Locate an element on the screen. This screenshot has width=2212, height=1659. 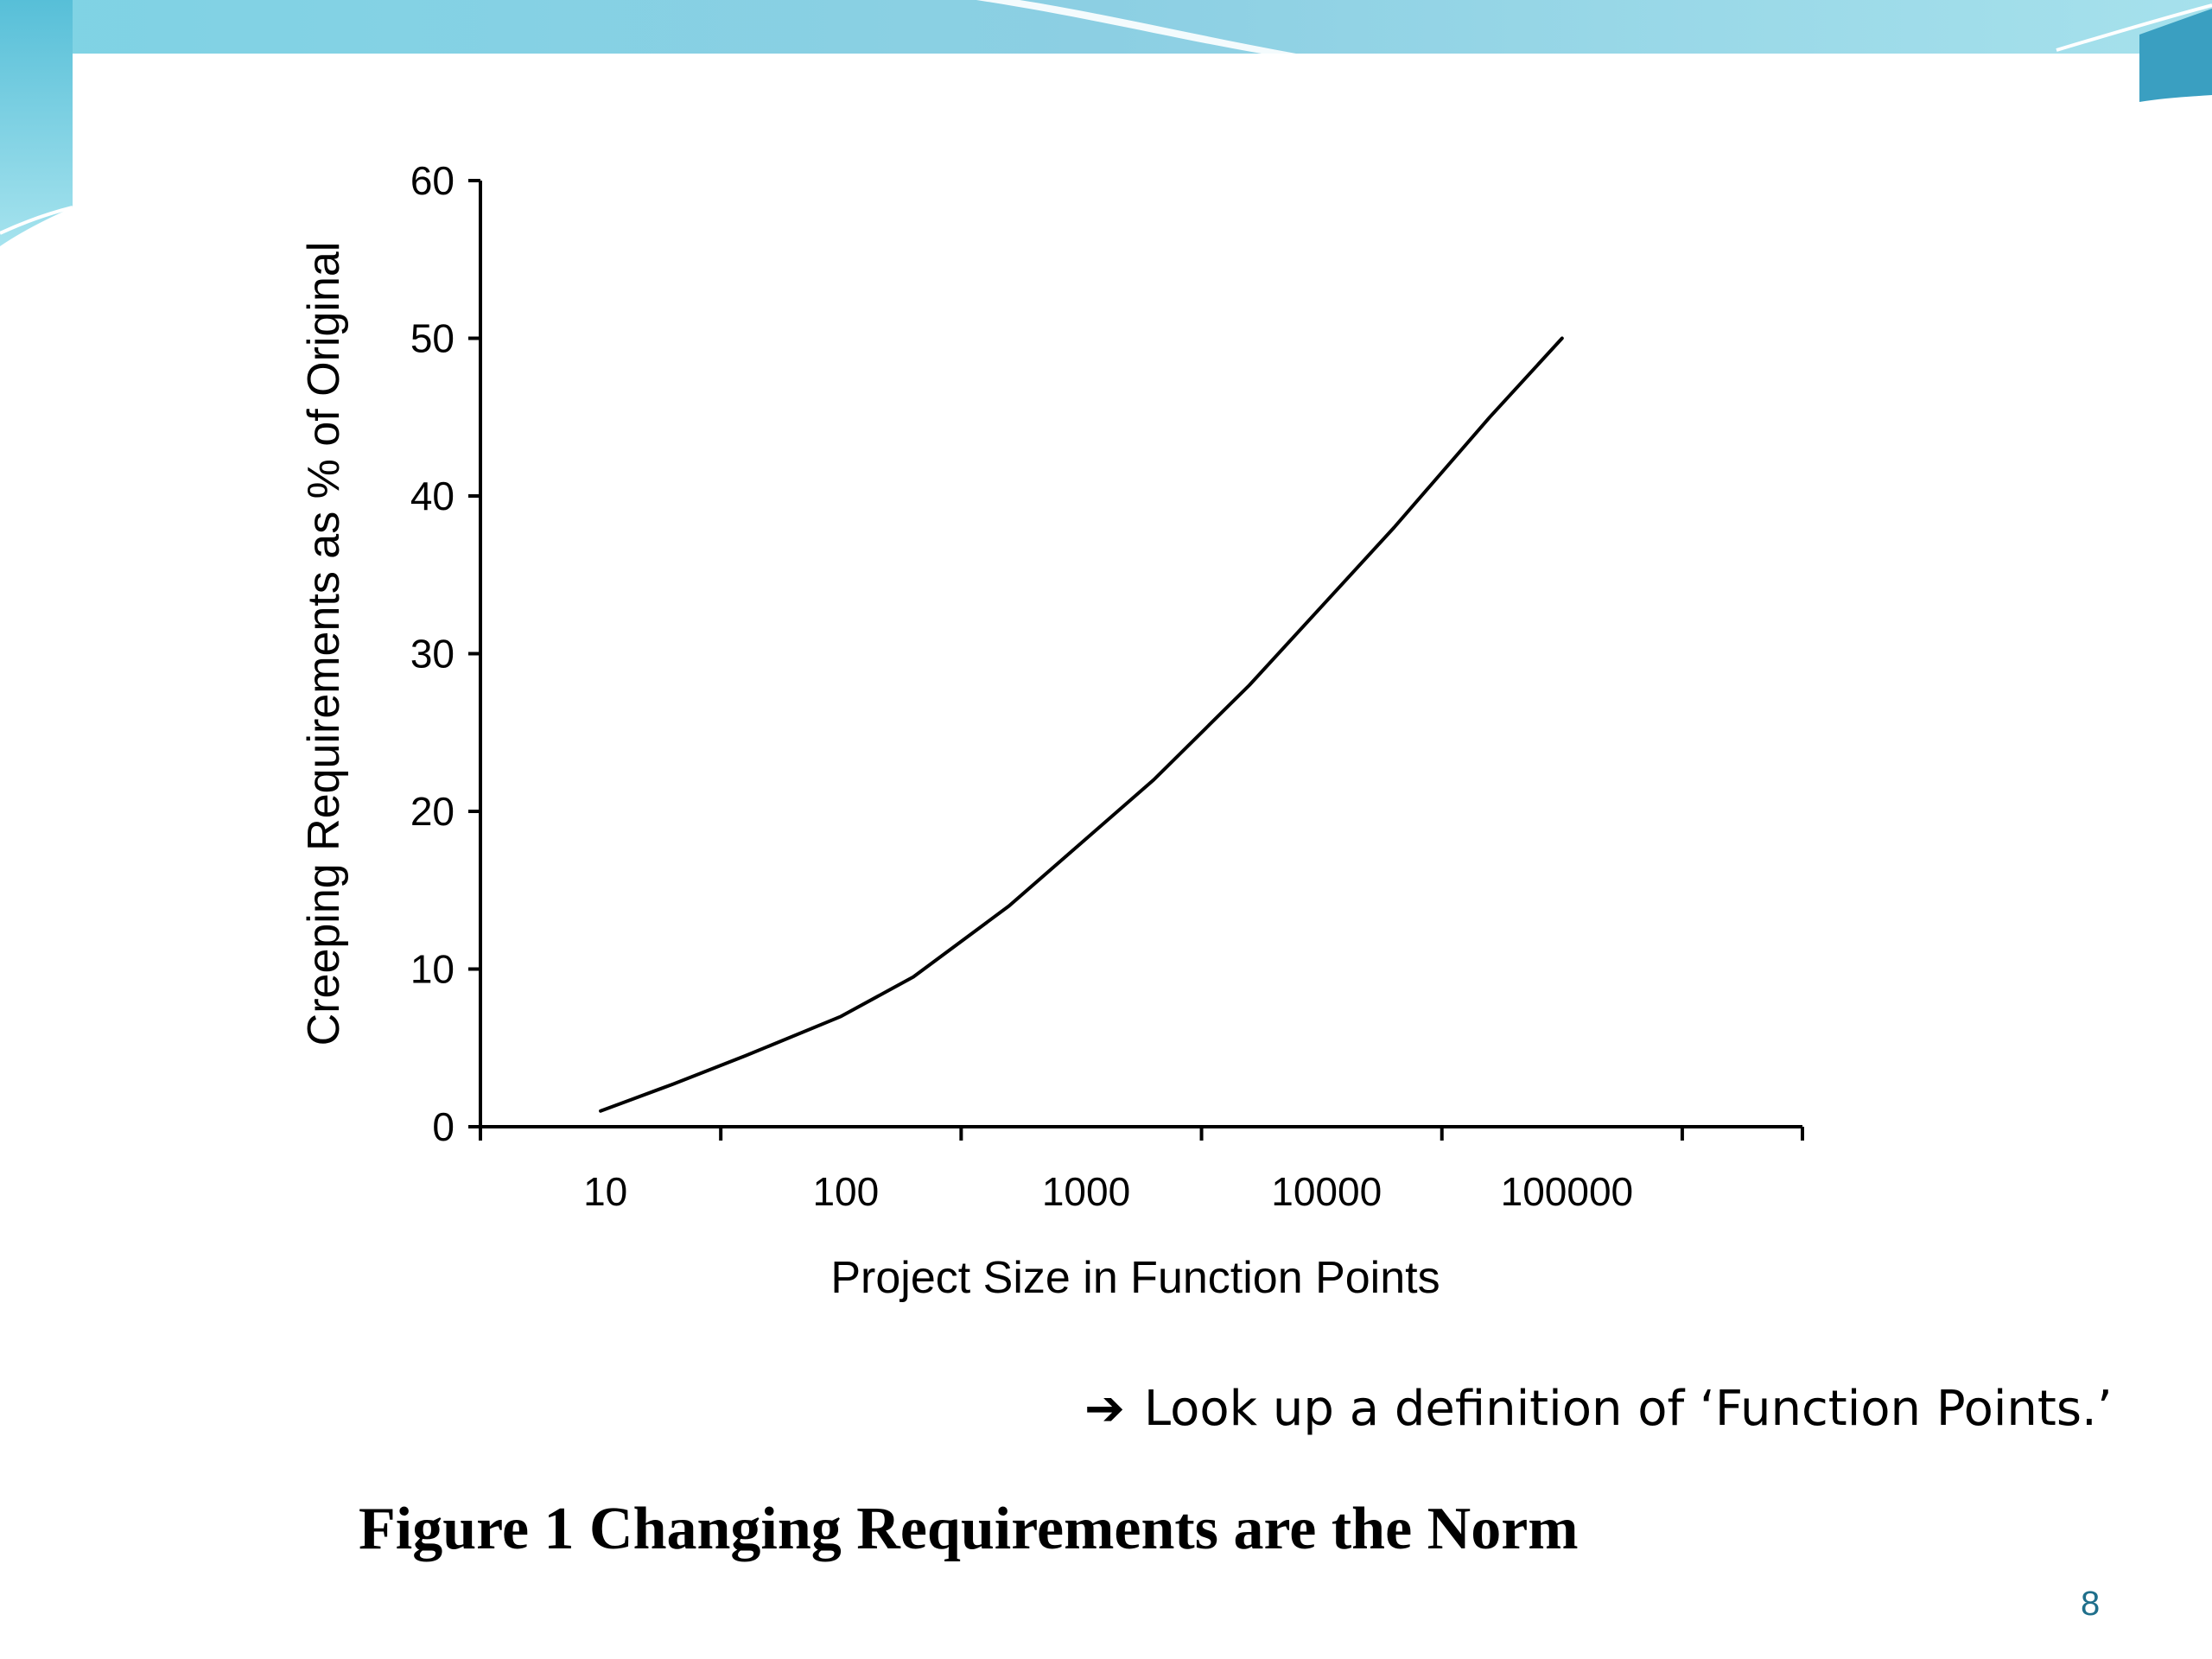
y-tick-label: 60 is located at coordinates (432, 180).